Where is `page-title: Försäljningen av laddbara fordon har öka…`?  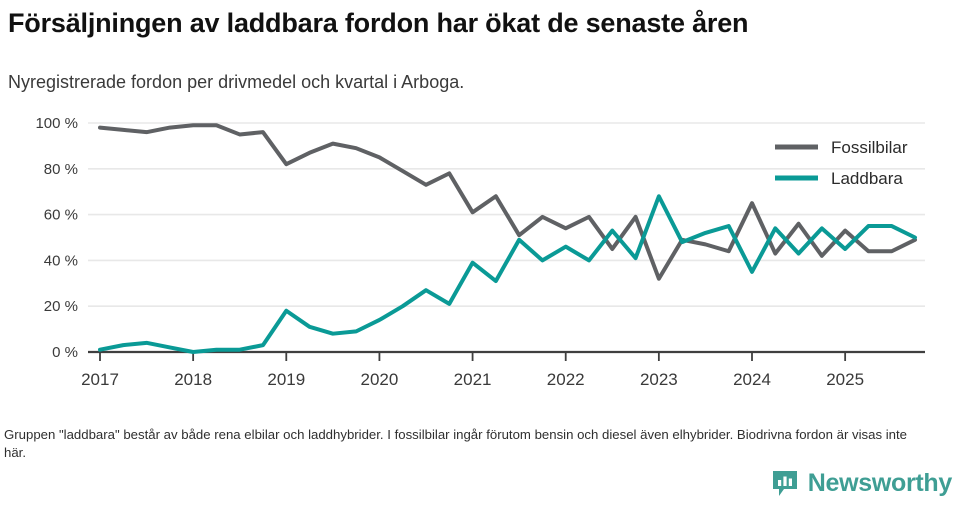
page-title: Försäljningen av laddbara fordon har öka… is located at coordinates (378, 23).